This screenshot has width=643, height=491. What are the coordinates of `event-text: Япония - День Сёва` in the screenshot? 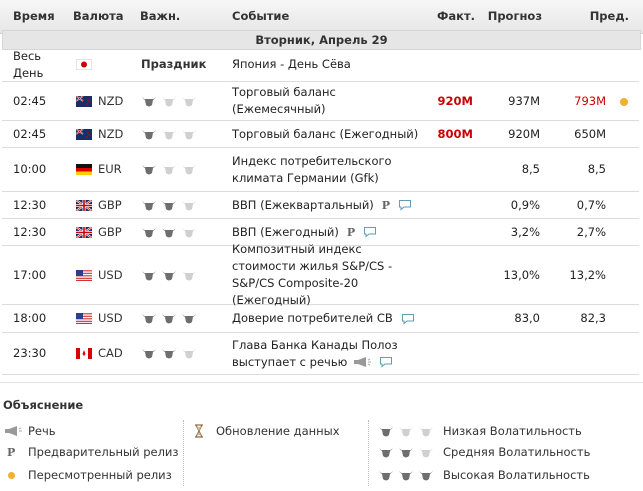 It's located at (291, 64).